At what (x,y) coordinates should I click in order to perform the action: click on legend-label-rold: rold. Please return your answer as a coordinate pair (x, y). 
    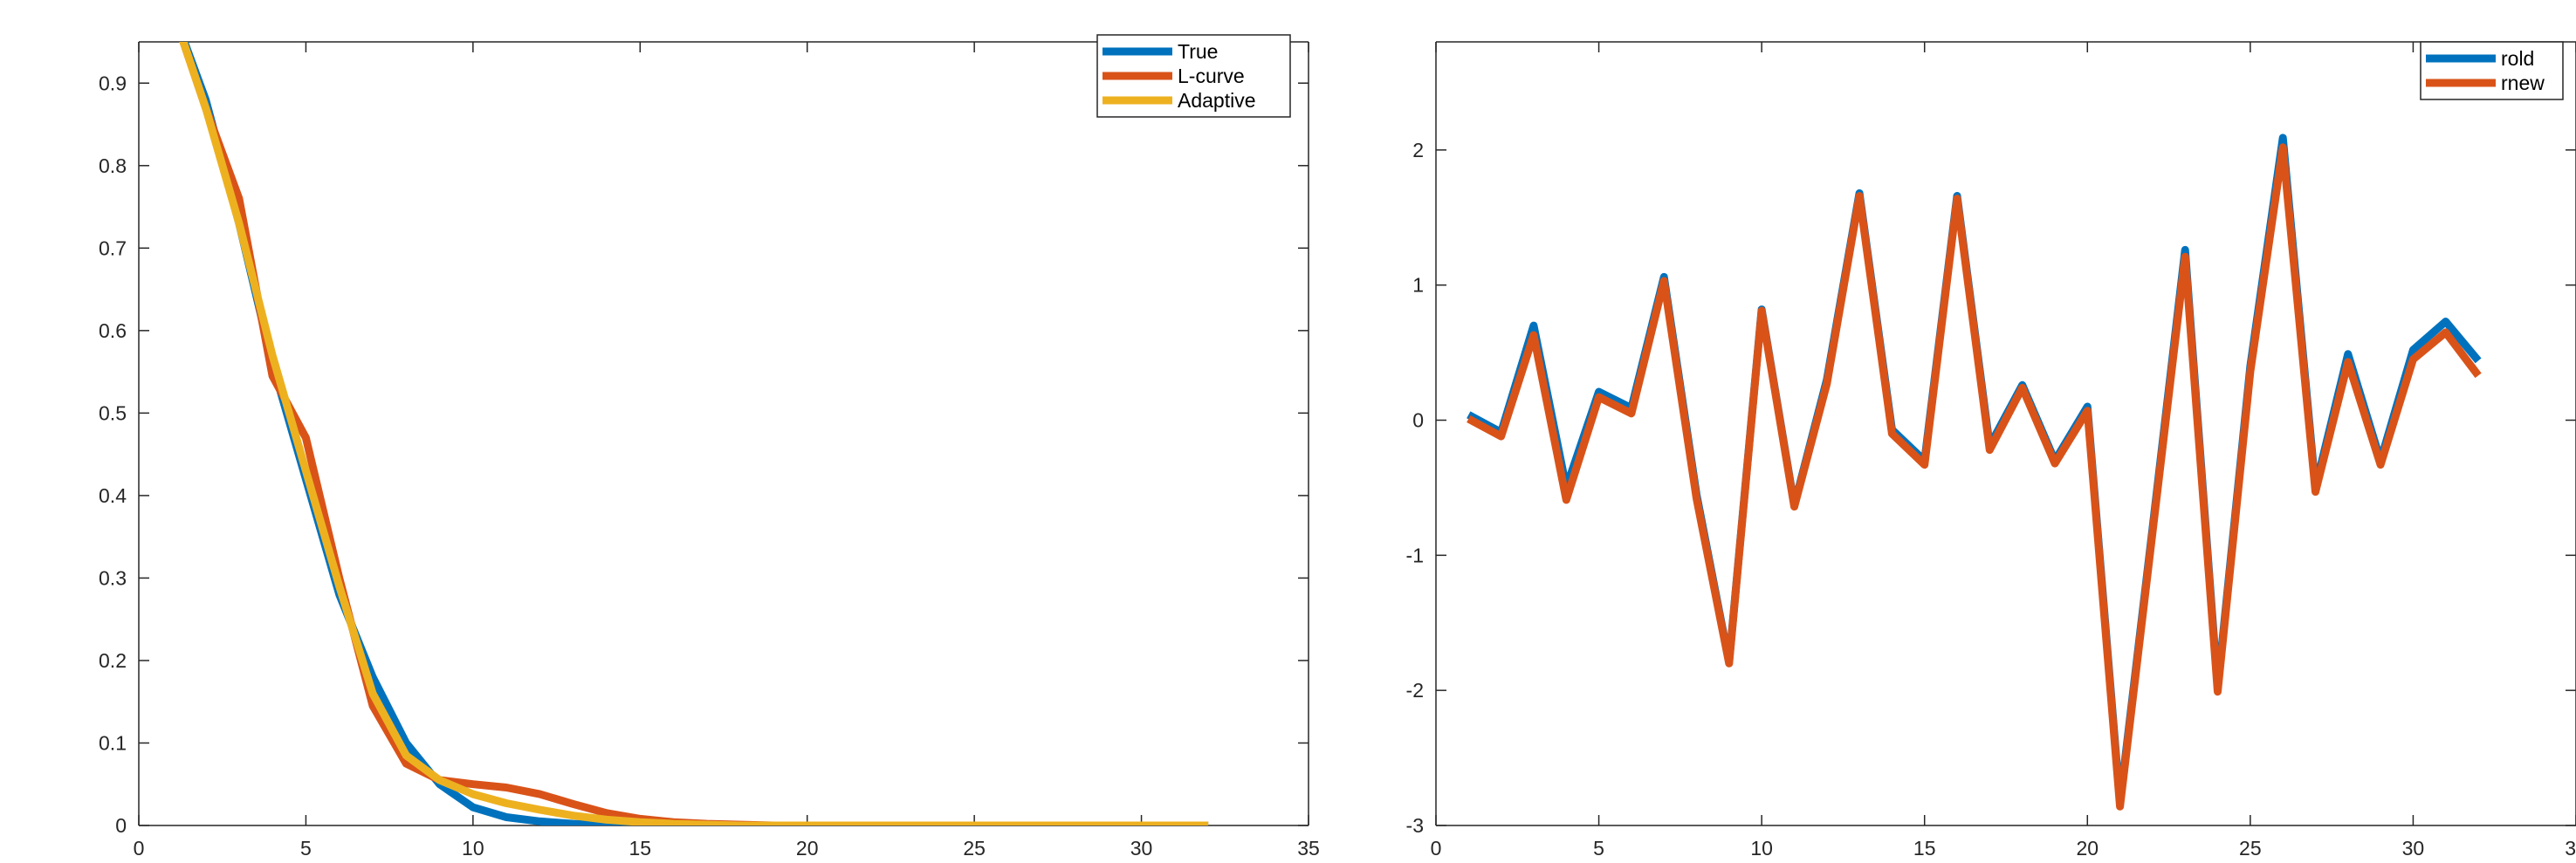
    Looking at the image, I should click on (2517, 58).